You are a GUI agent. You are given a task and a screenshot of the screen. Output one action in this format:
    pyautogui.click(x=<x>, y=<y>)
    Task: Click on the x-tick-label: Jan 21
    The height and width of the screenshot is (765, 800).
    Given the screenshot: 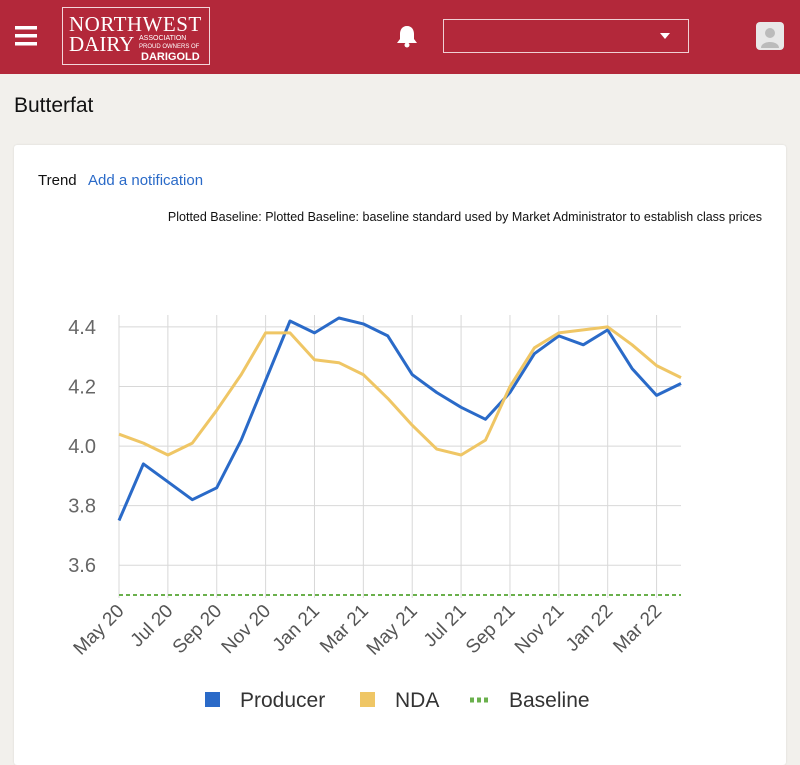 What is the action you would take?
    pyautogui.click(x=296, y=628)
    